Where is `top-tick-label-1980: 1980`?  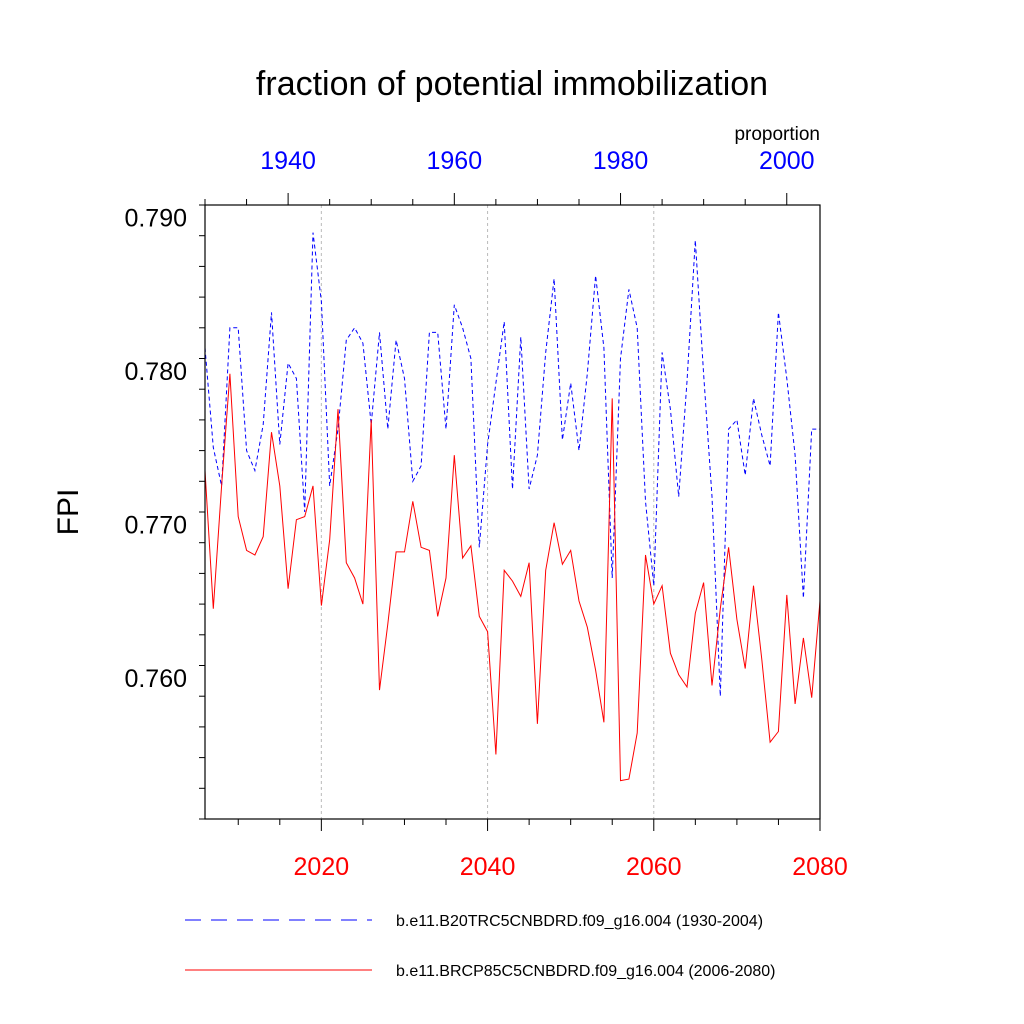 top-tick-label-1980: 1980 is located at coordinates (621, 161).